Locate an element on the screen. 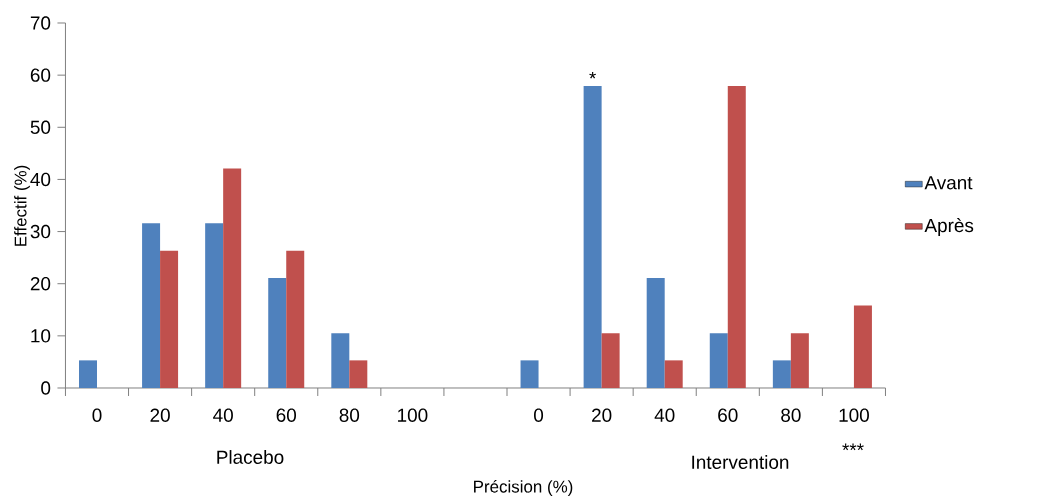  annotation: * is located at coordinates (592, 75).